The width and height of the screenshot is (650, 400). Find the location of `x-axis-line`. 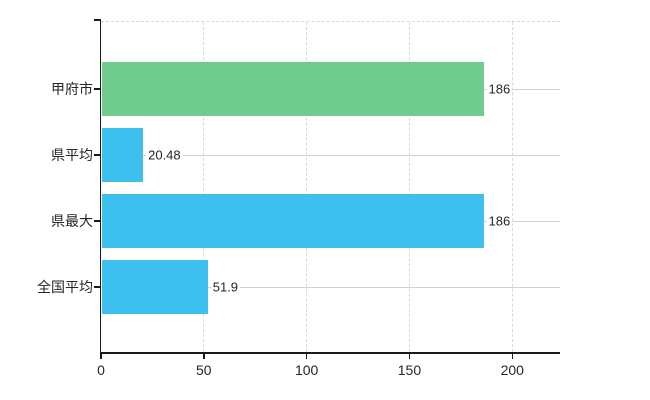

x-axis-line is located at coordinates (329, 353).